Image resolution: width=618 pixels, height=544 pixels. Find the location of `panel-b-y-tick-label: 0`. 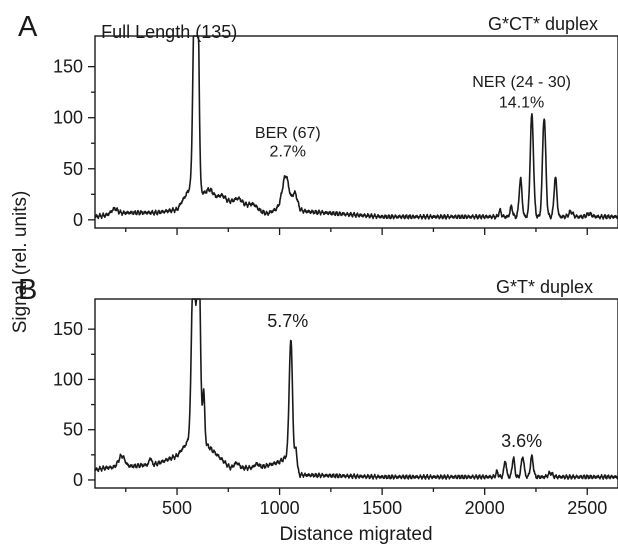

panel-b-y-tick-label: 0 is located at coordinates (78, 480).